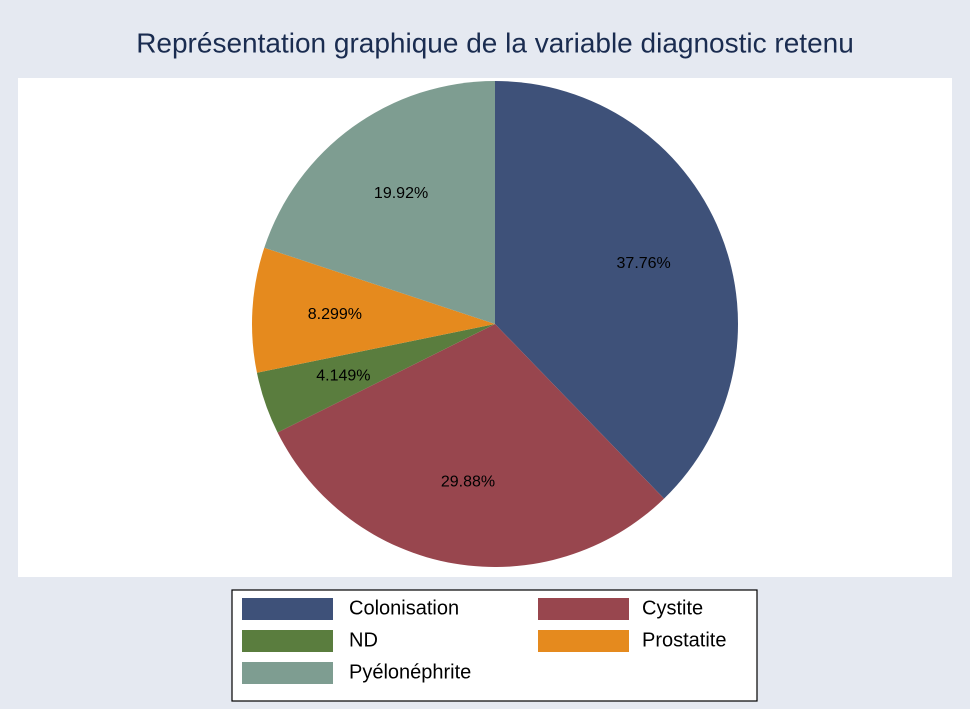 The width and height of the screenshot is (970, 709). What do you see at coordinates (335, 314) in the screenshot?
I see `slice-label: 8.299%` at bounding box center [335, 314].